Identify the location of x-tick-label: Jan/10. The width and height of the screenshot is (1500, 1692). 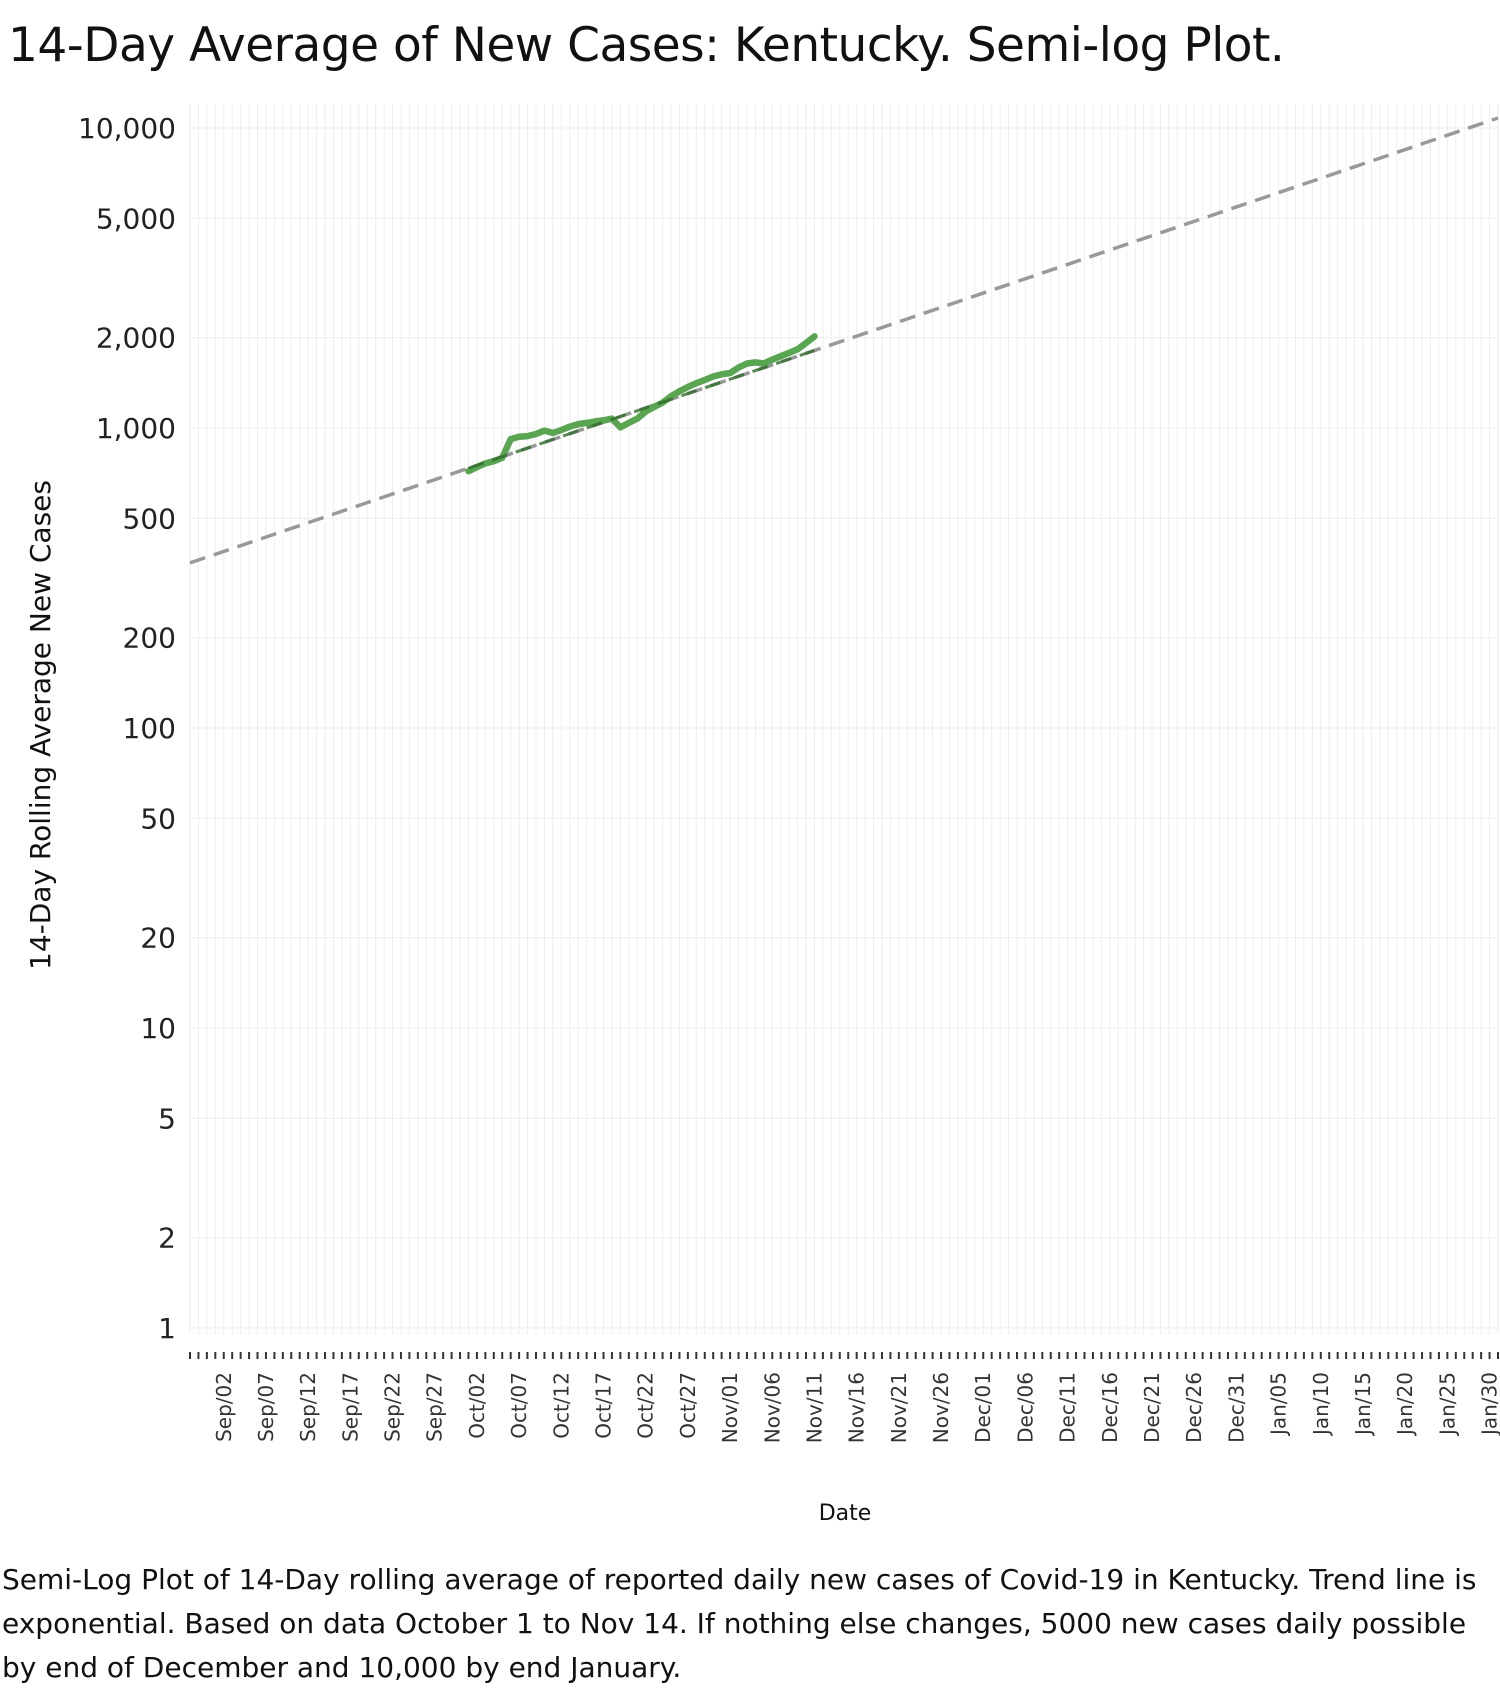
(1321, 1404).